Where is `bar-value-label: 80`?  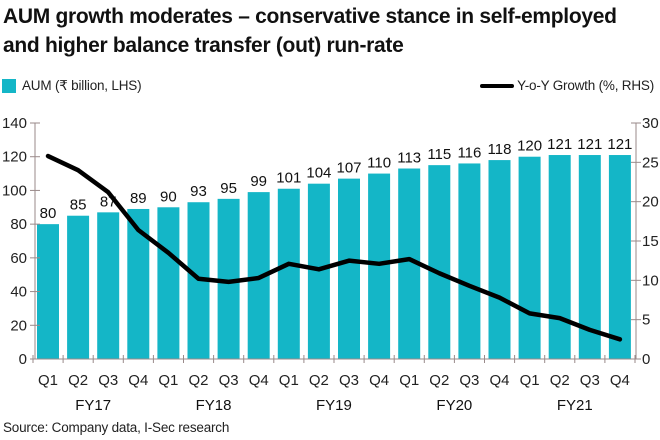 bar-value-label: 80 is located at coordinates (48, 213).